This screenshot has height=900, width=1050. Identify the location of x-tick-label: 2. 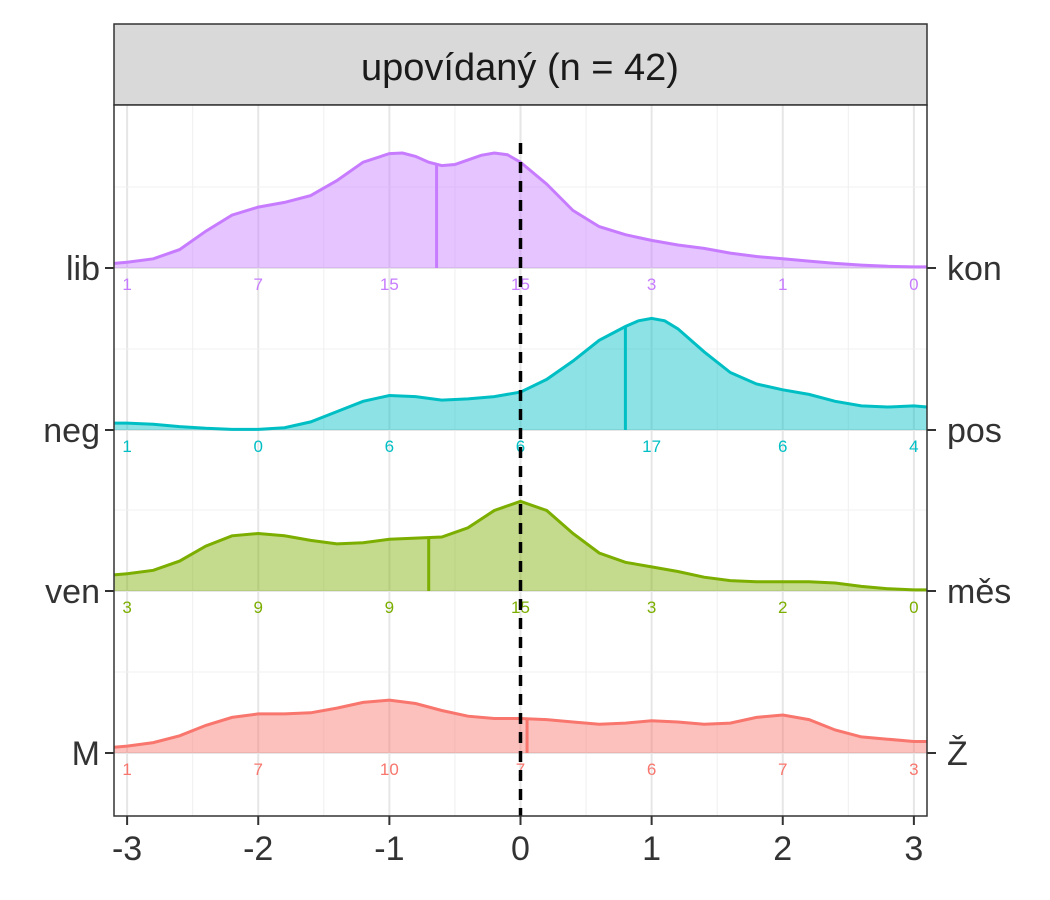
(782, 849).